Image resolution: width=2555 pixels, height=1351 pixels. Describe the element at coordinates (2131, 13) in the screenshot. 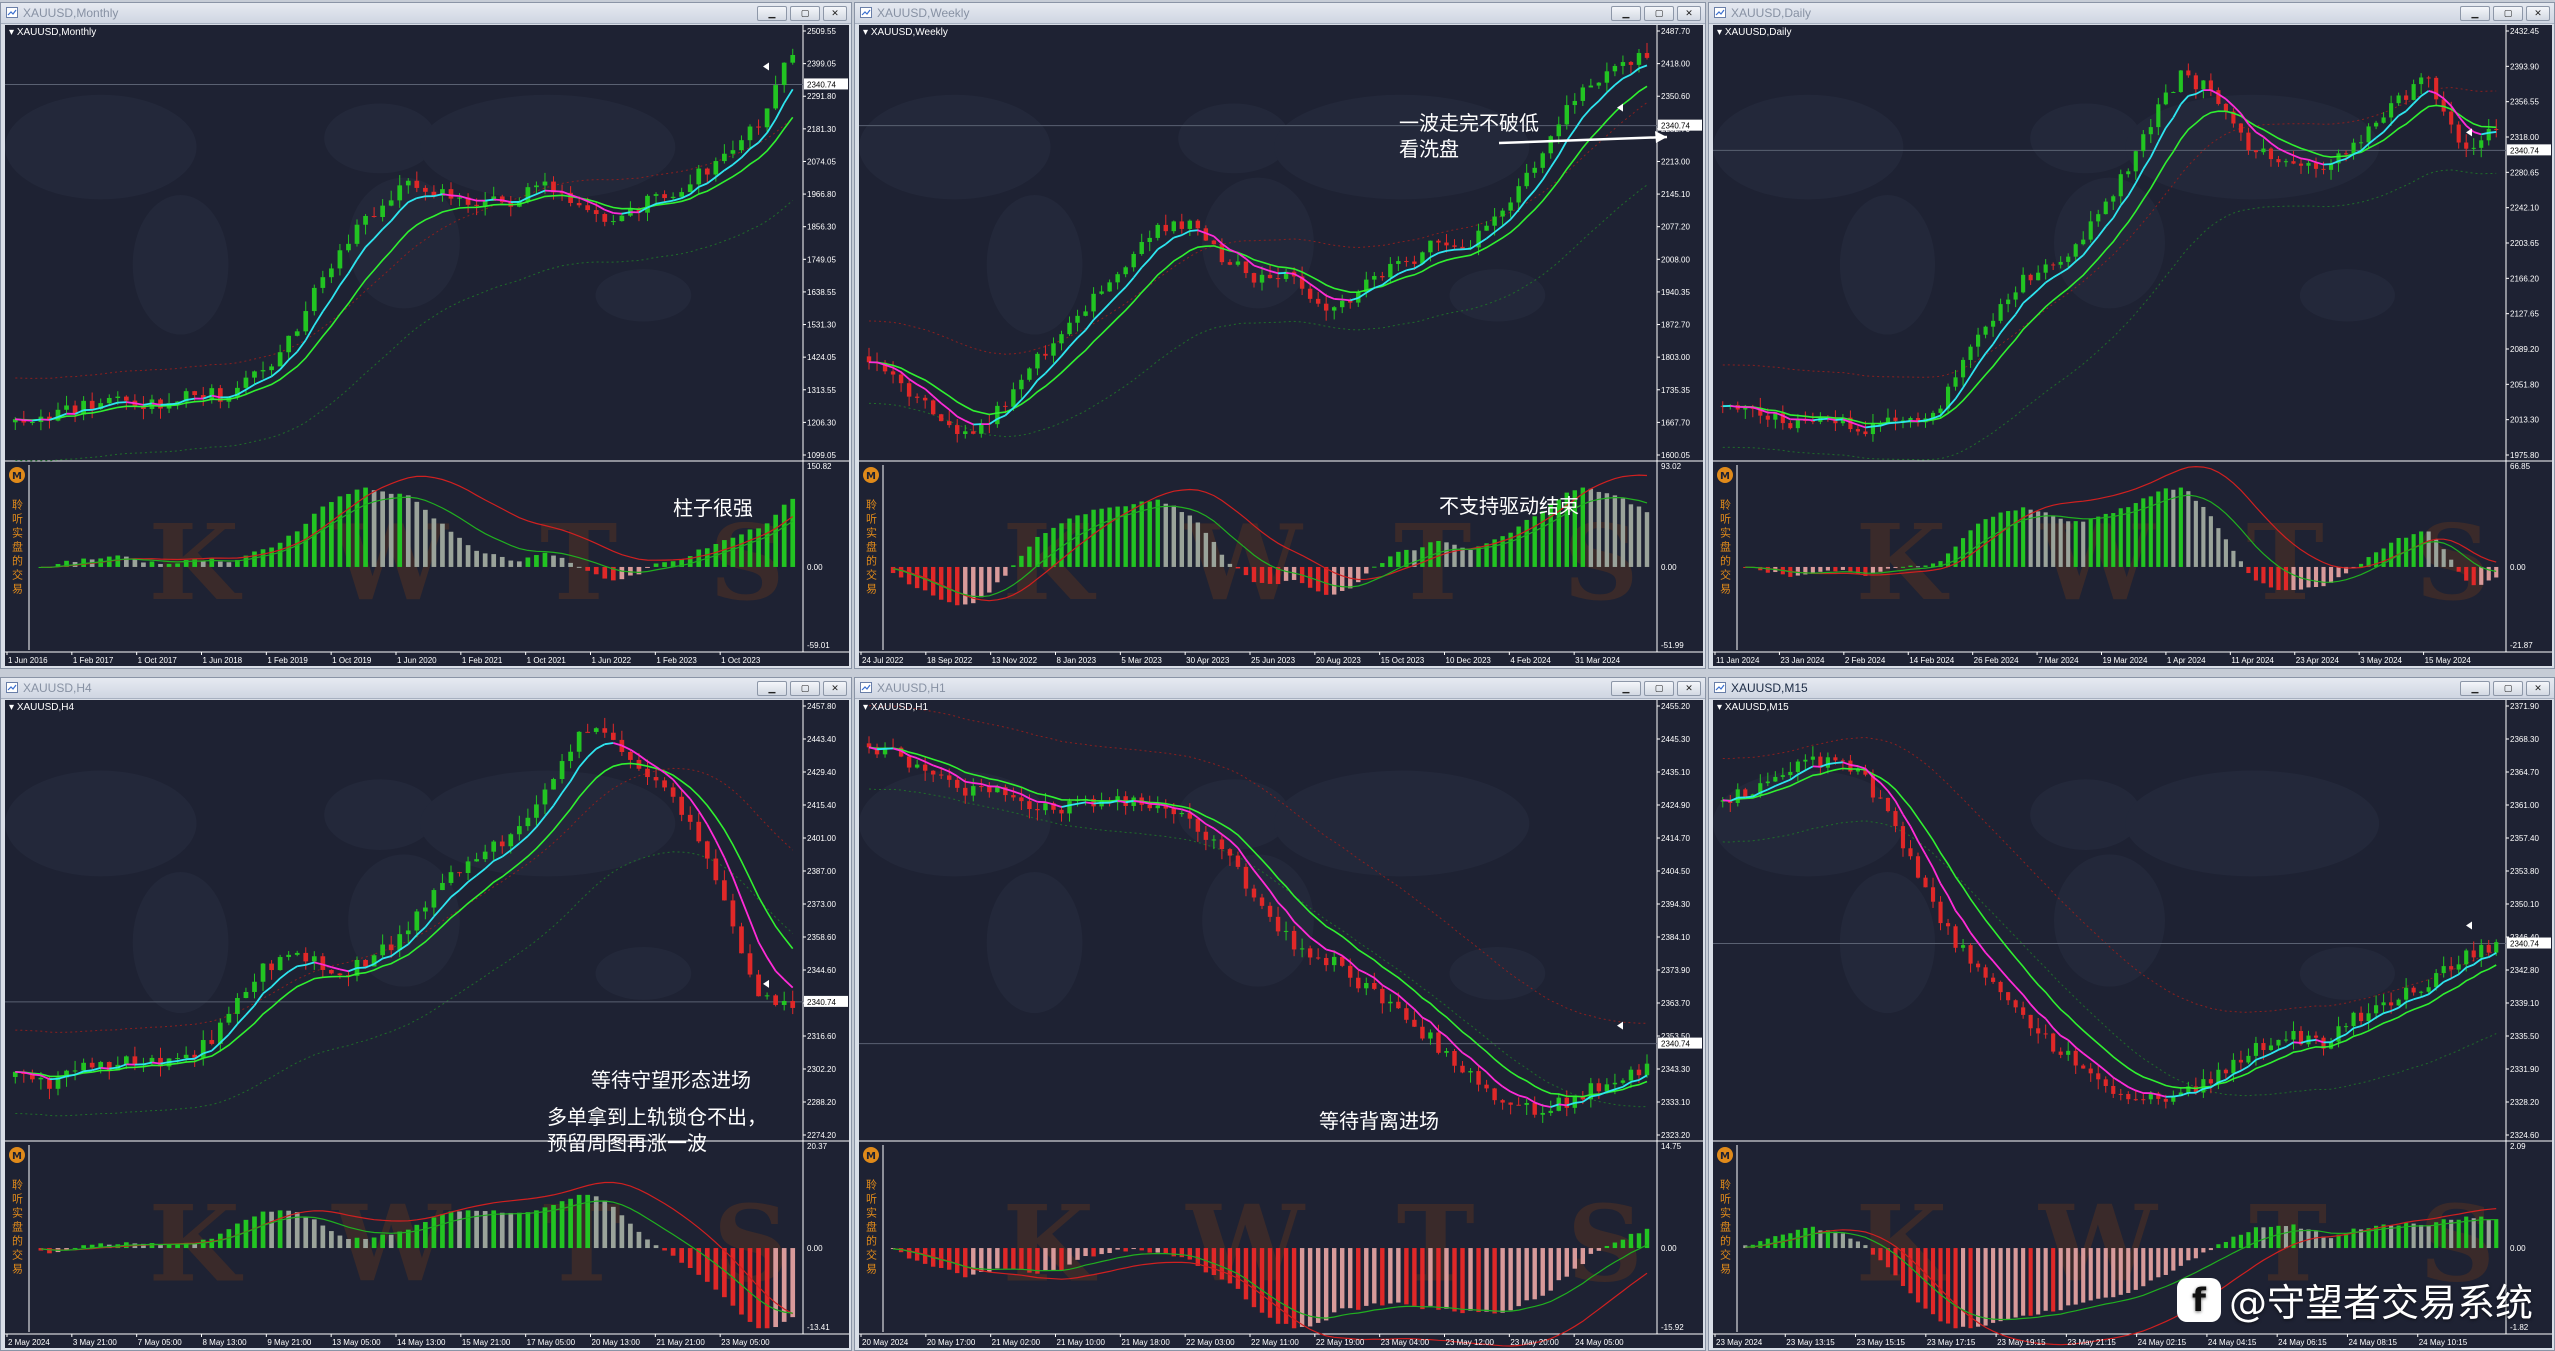

I see `window-titlebar: XAUUSD,Daily ▁ ▢ ✕` at that location.